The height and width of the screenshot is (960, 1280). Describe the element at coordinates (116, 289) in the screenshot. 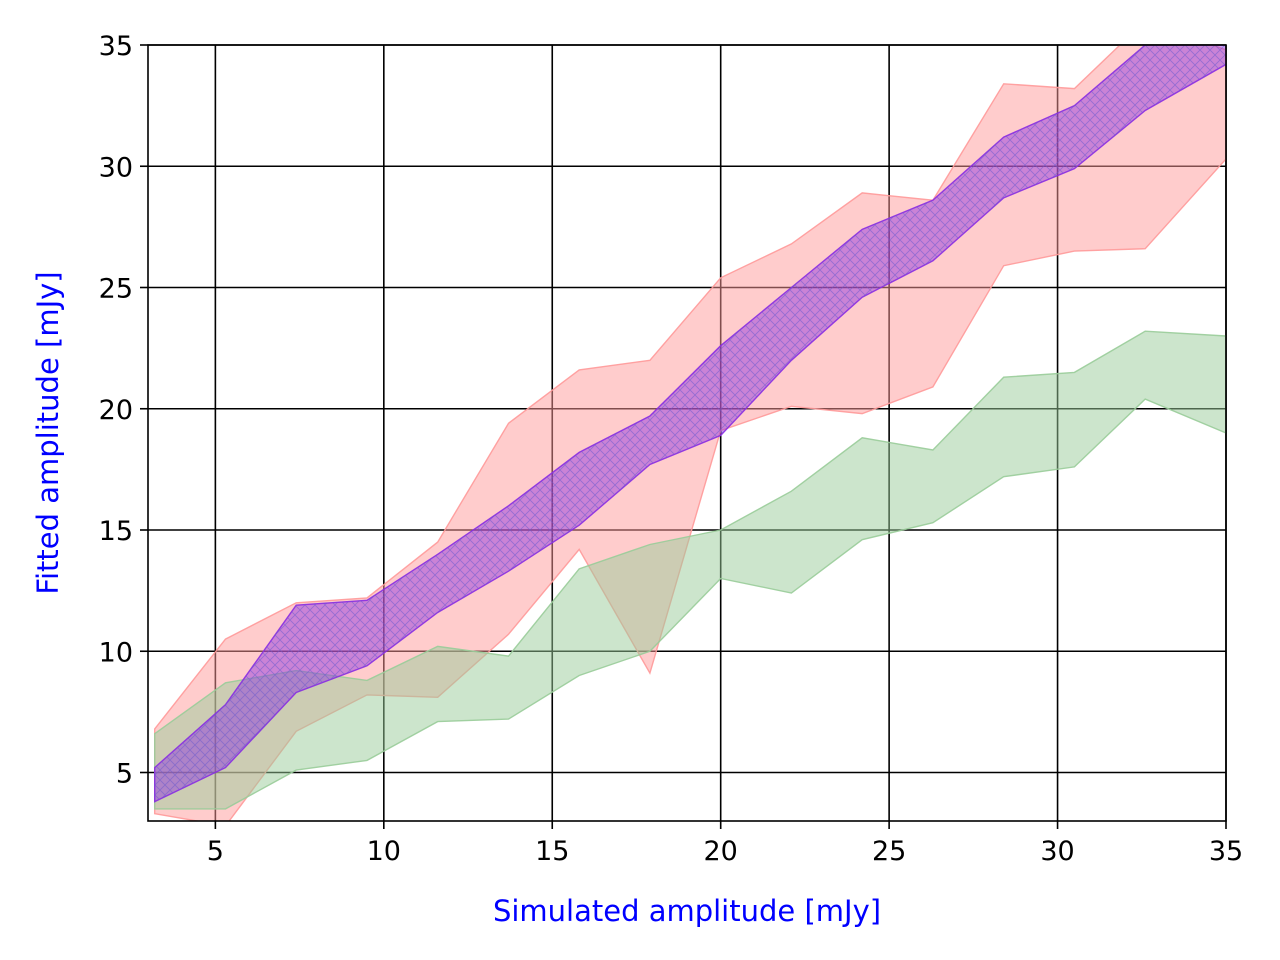

I see `y-tick-label: 25` at that location.